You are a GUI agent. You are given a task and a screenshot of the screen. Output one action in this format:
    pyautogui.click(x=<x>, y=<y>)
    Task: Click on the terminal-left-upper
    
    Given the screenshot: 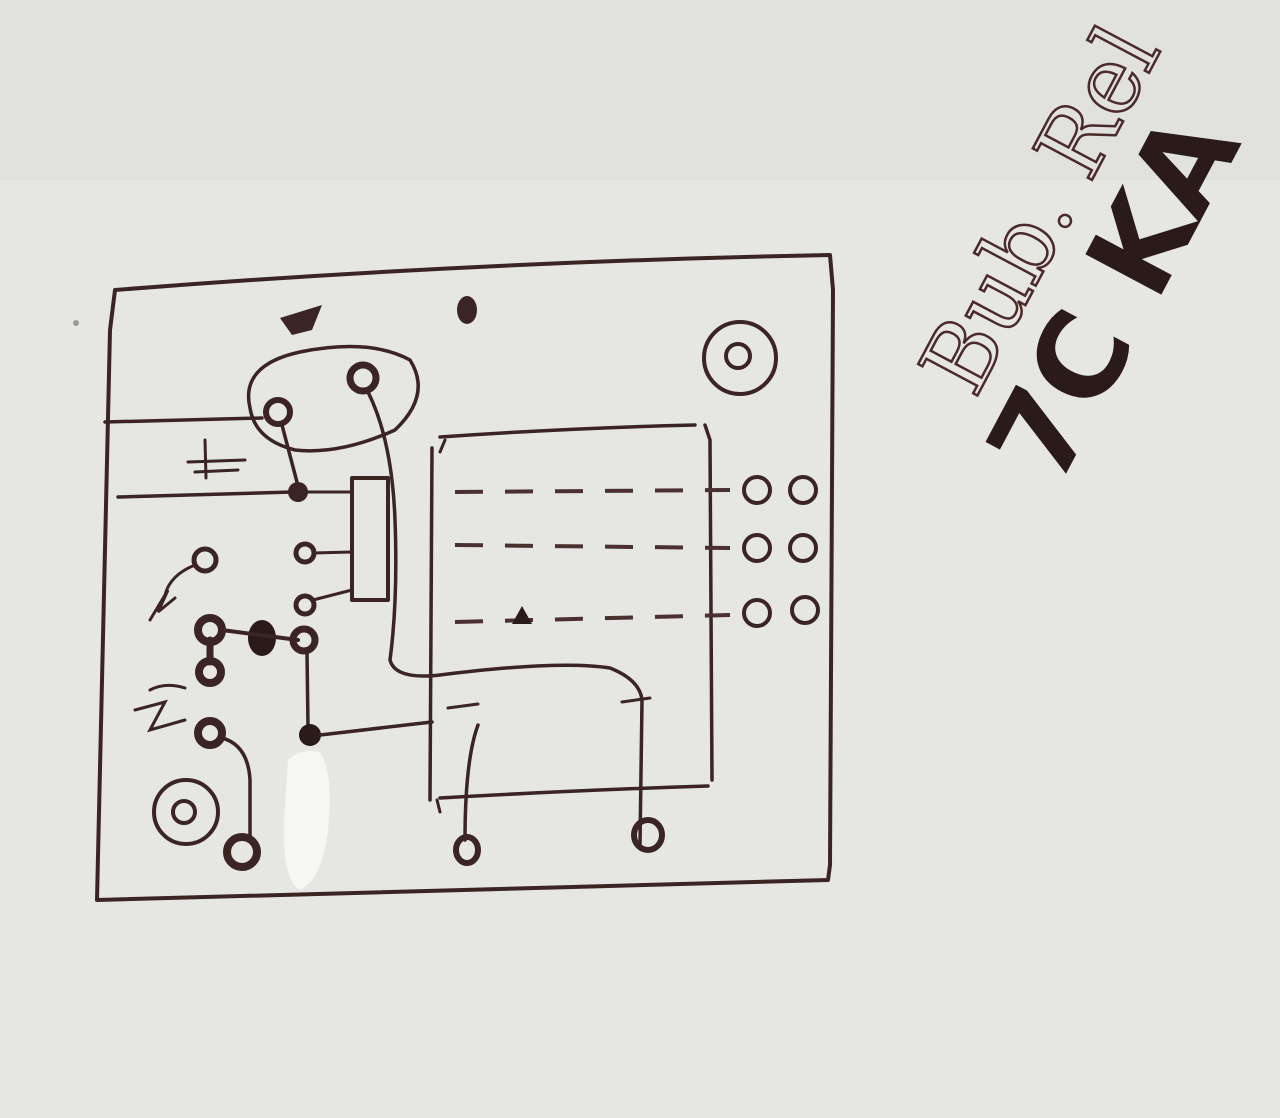 What is the action you would take?
    pyautogui.click(x=205, y=560)
    